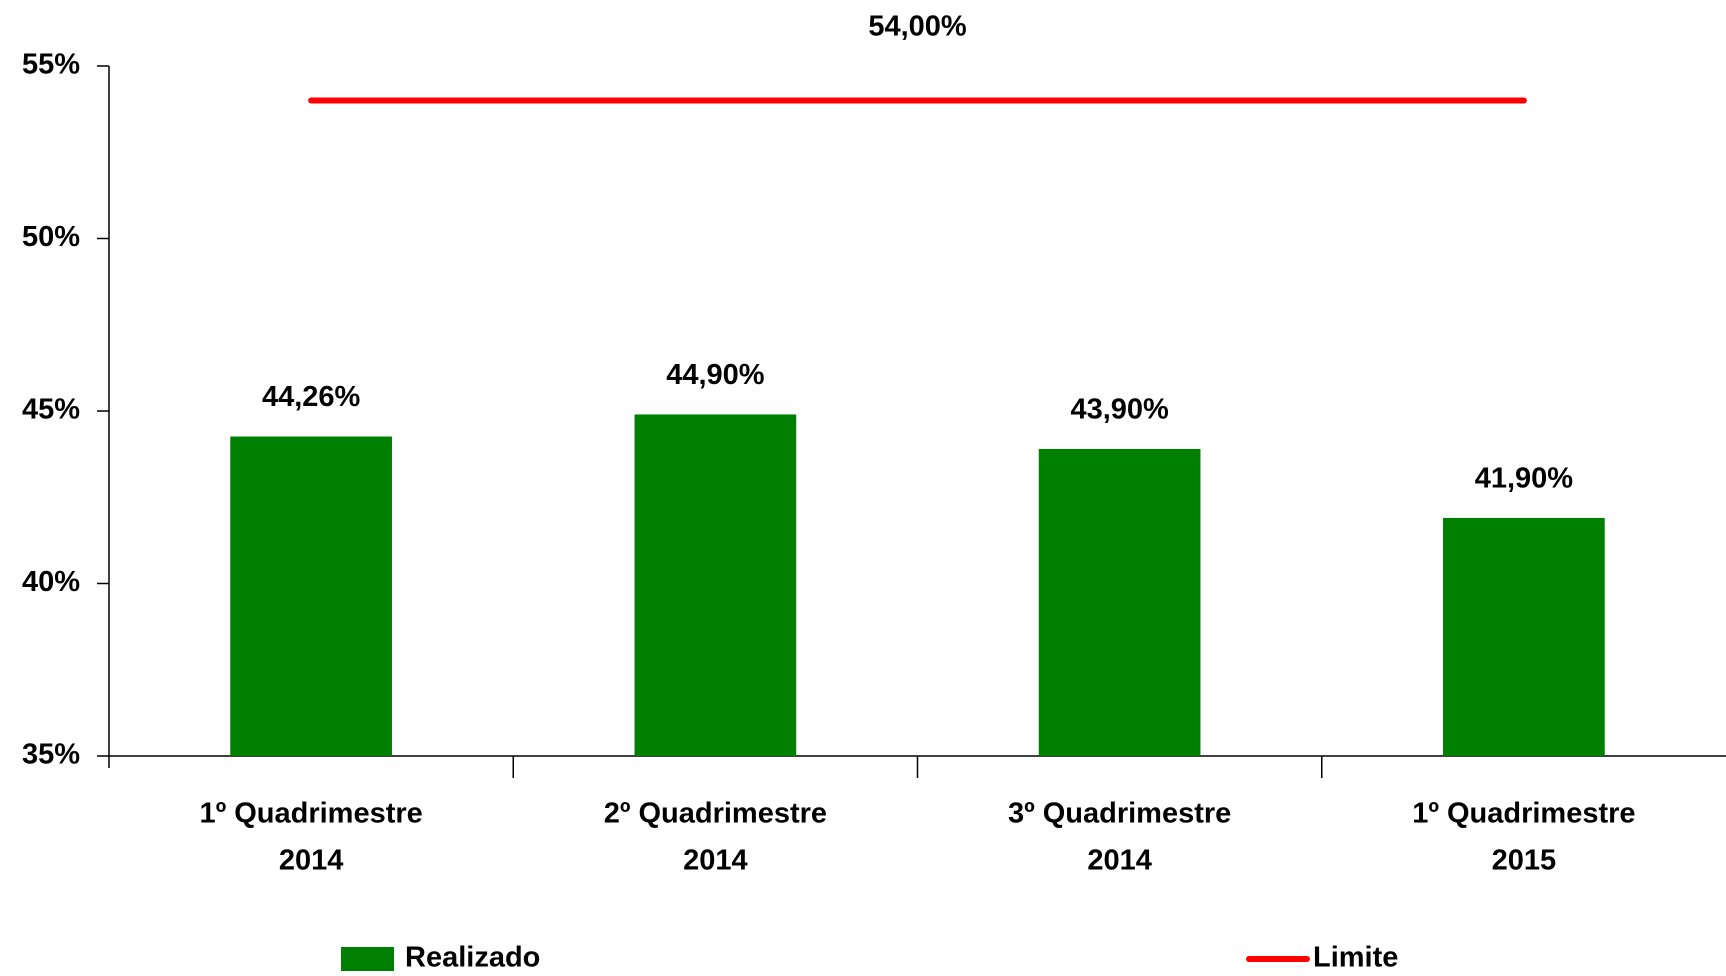 The height and width of the screenshot is (976, 1726). I want to click on data-label: 44,90%, so click(715, 375).